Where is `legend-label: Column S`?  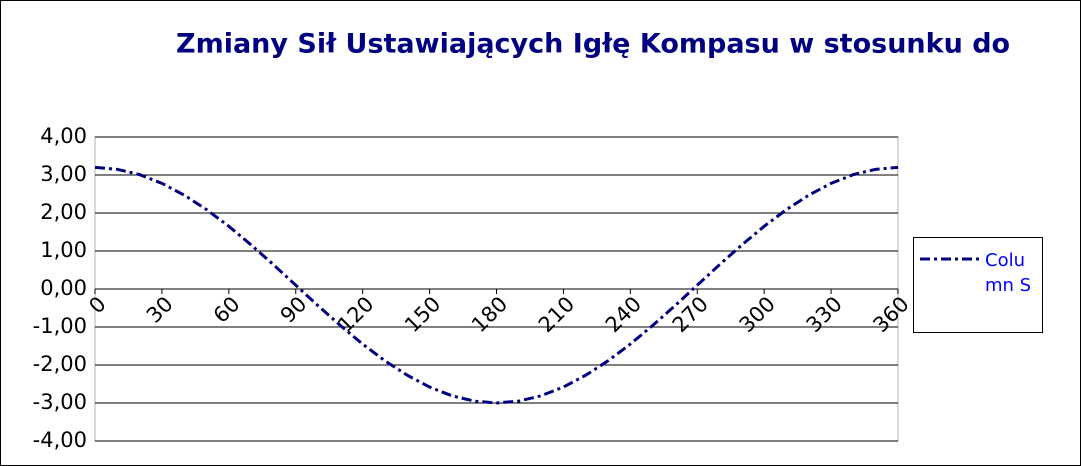
legend-label: Column S is located at coordinates (1008, 273).